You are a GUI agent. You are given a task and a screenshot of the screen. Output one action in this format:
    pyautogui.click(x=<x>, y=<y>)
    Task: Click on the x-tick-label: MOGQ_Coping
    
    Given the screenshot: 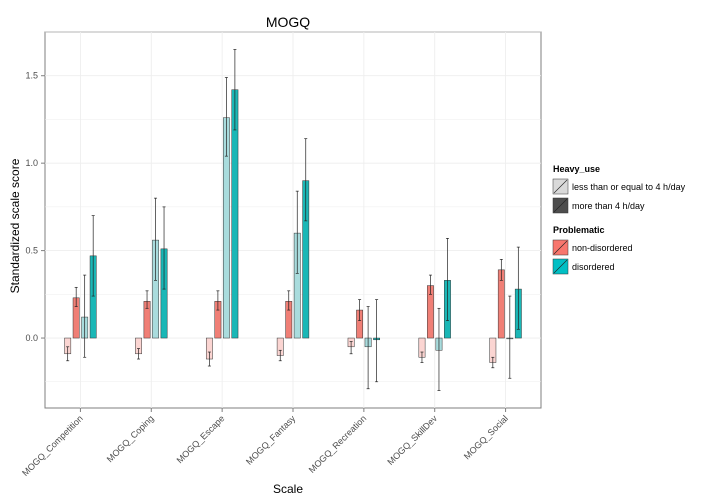 What is the action you would take?
    pyautogui.click(x=130, y=438)
    